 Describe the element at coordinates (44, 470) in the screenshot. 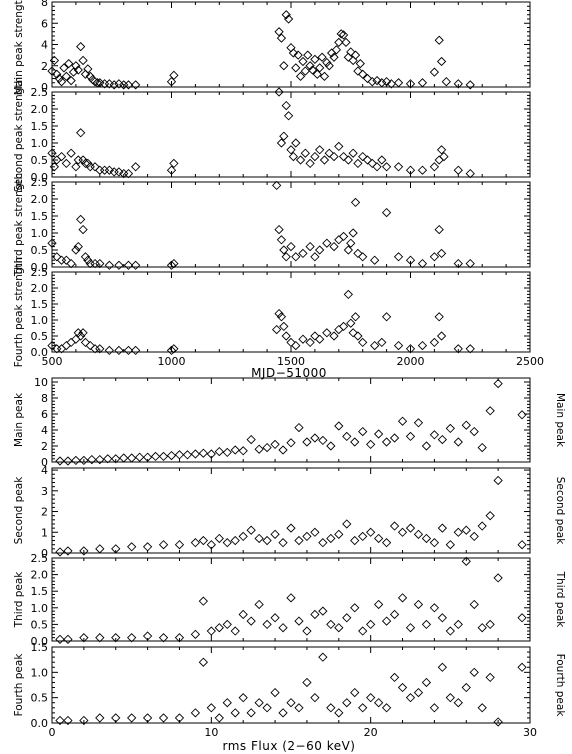

I see `y-tick-label: 4` at that location.